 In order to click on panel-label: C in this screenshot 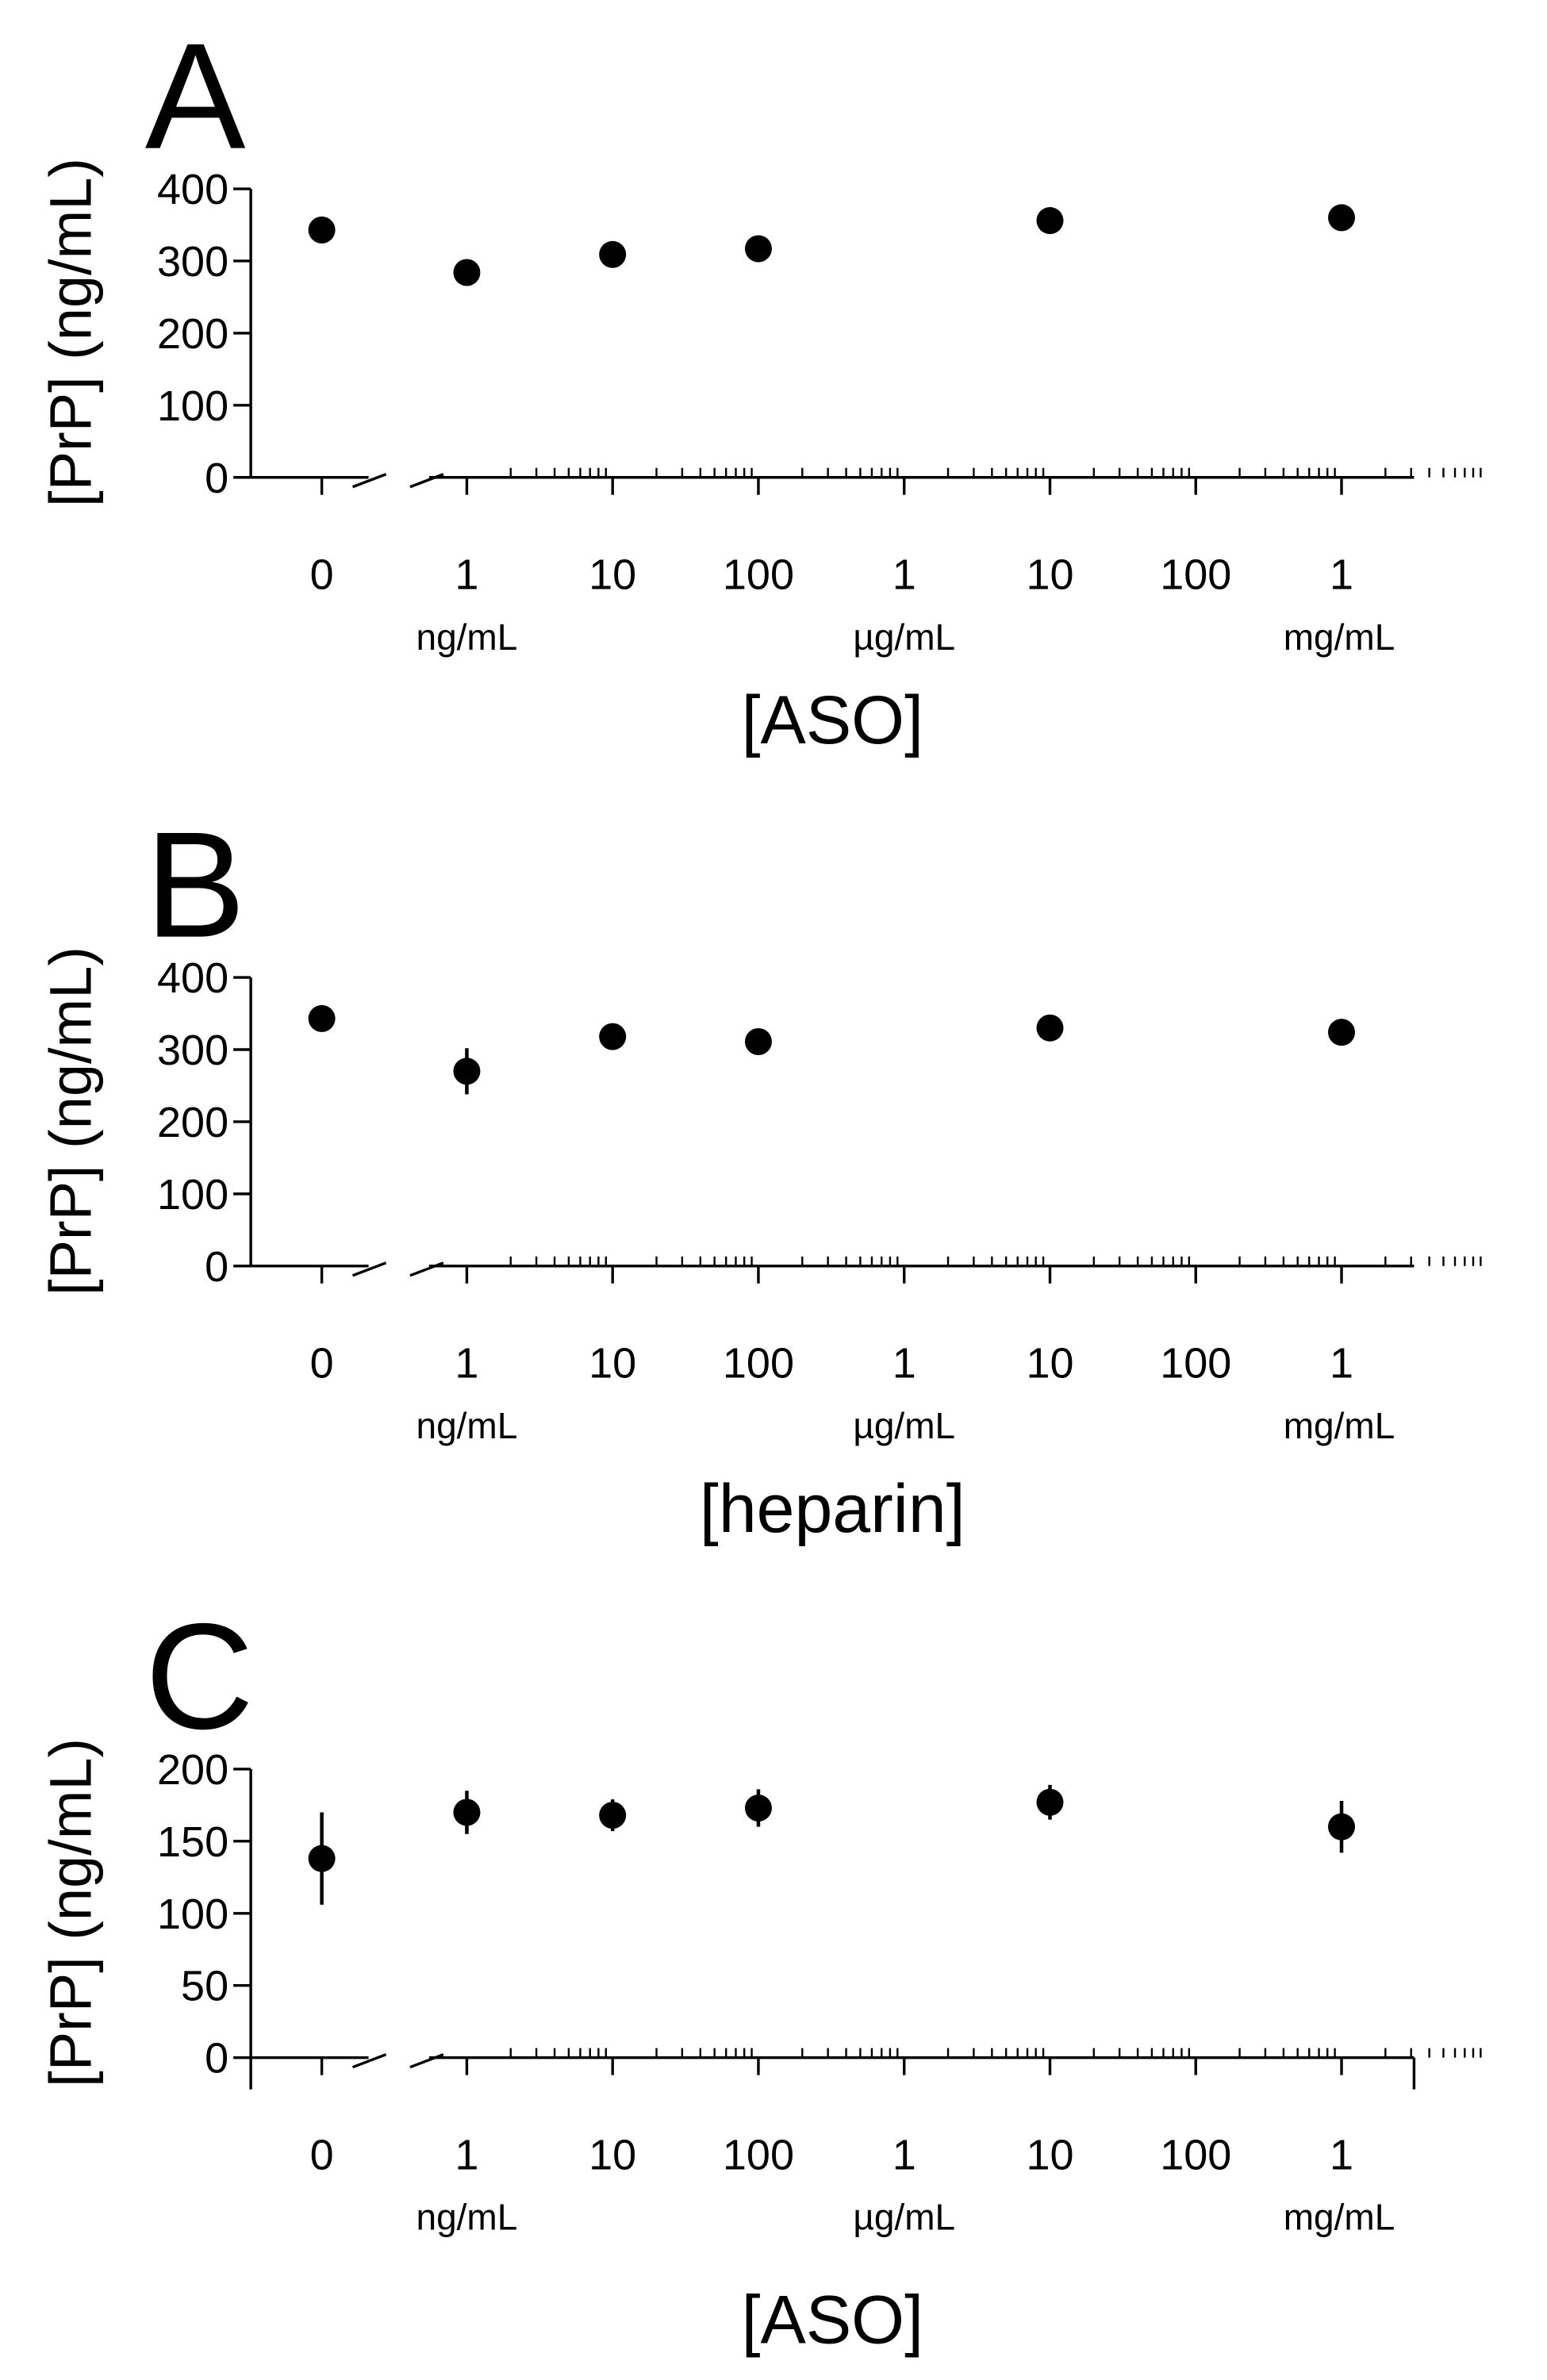, I will do `click(199, 1677)`.